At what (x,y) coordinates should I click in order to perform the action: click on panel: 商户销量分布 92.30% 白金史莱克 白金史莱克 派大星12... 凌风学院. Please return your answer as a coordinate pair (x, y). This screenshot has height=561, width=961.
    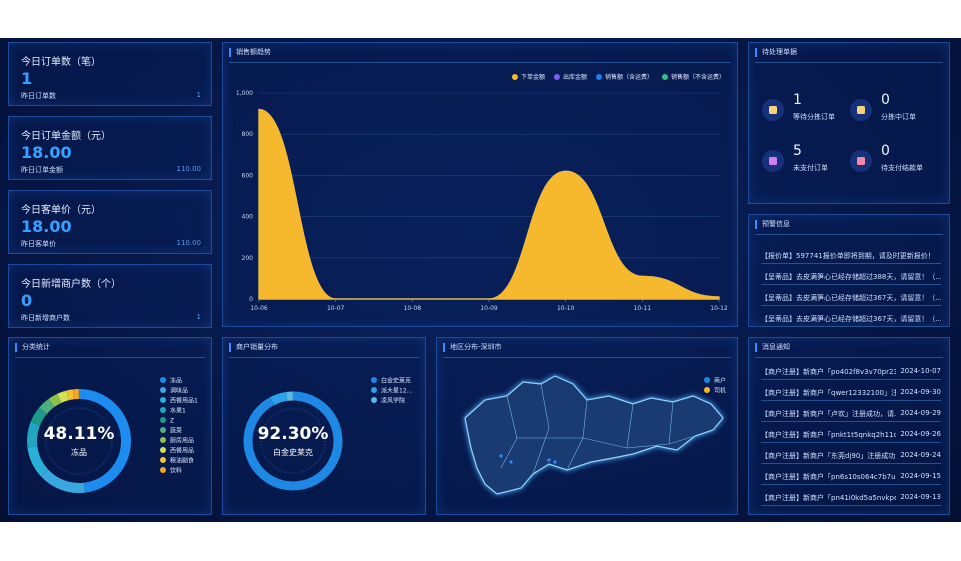
    Looking at the image, I should click on (324, 426).